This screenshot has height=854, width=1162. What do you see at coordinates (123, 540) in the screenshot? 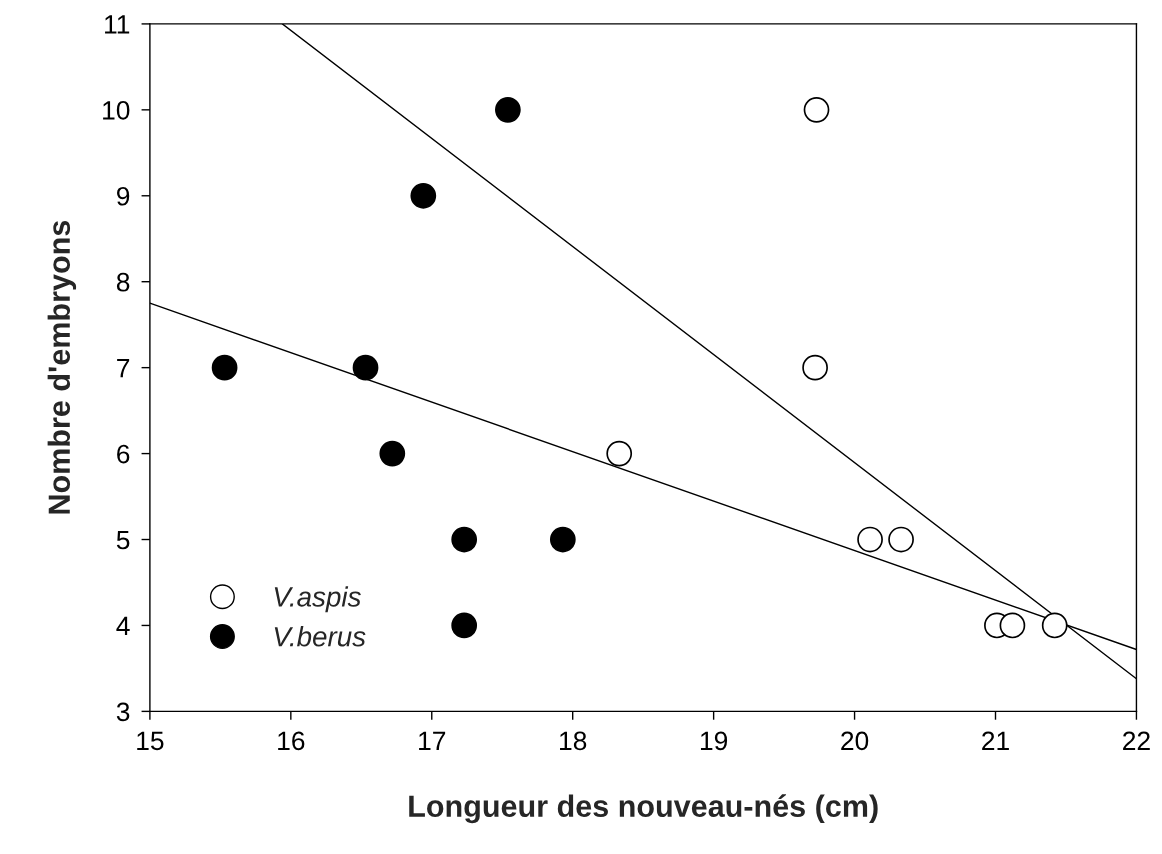
I see `y-tick-label: 5` at bounding box center [123, 540].